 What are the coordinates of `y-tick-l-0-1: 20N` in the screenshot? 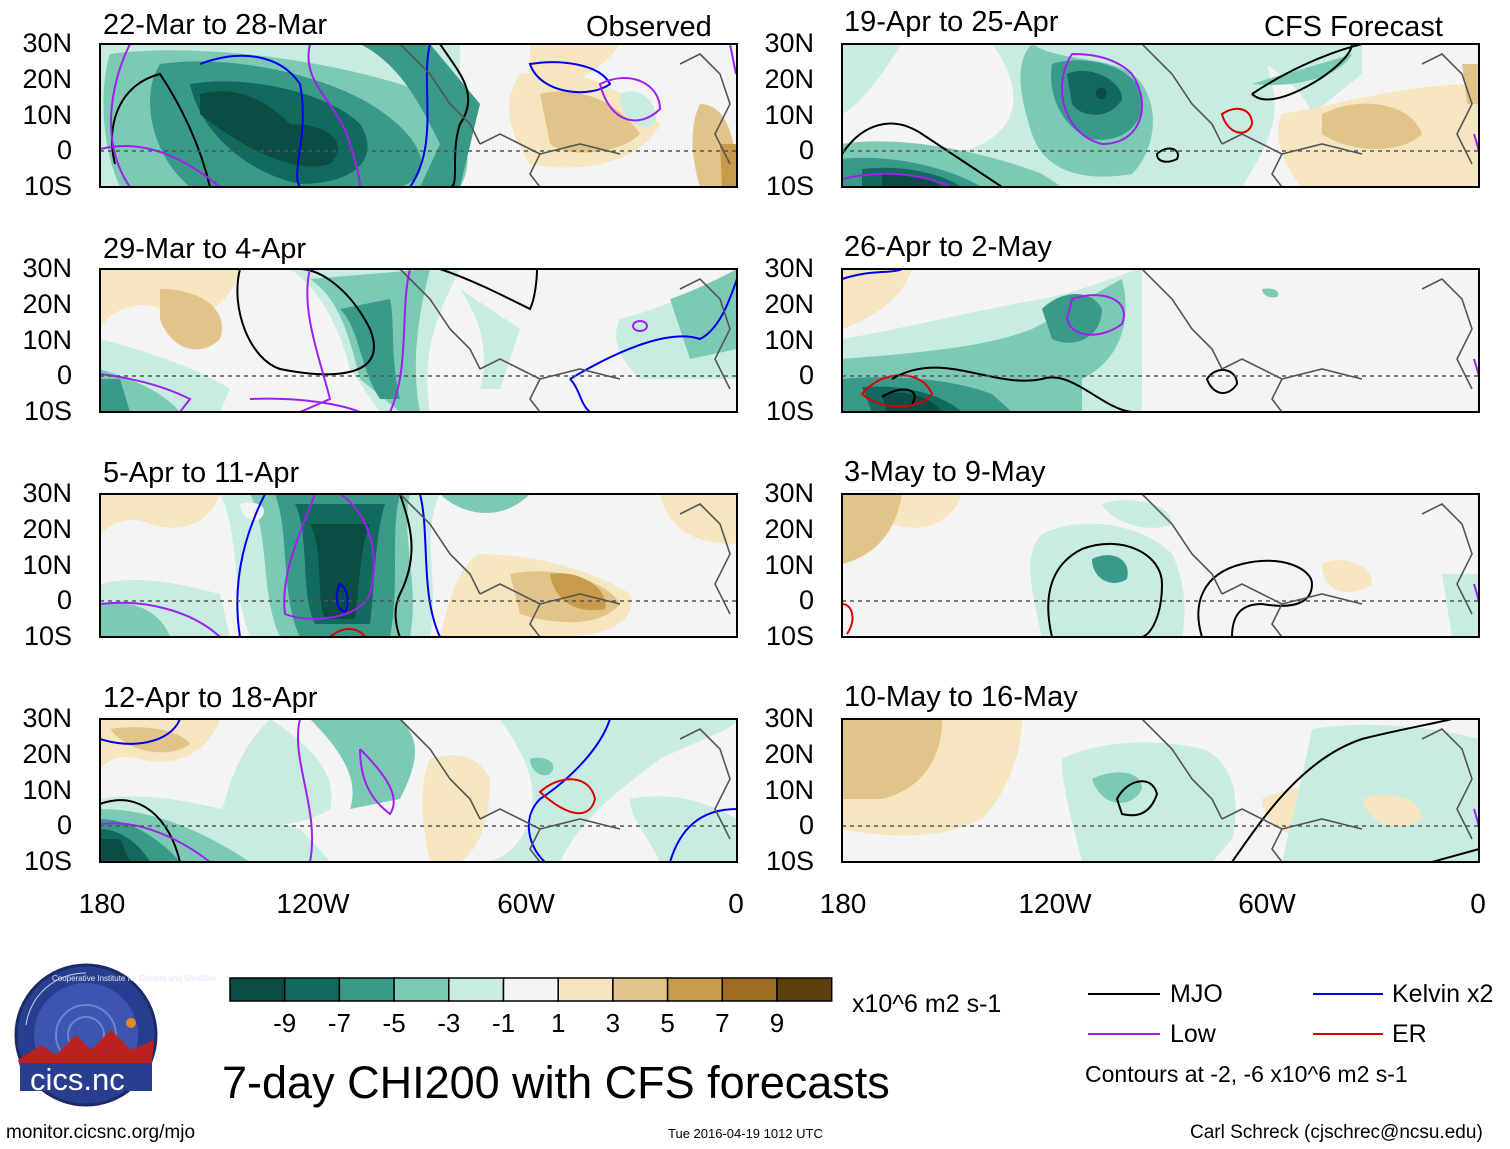 It's located at (47, 79).